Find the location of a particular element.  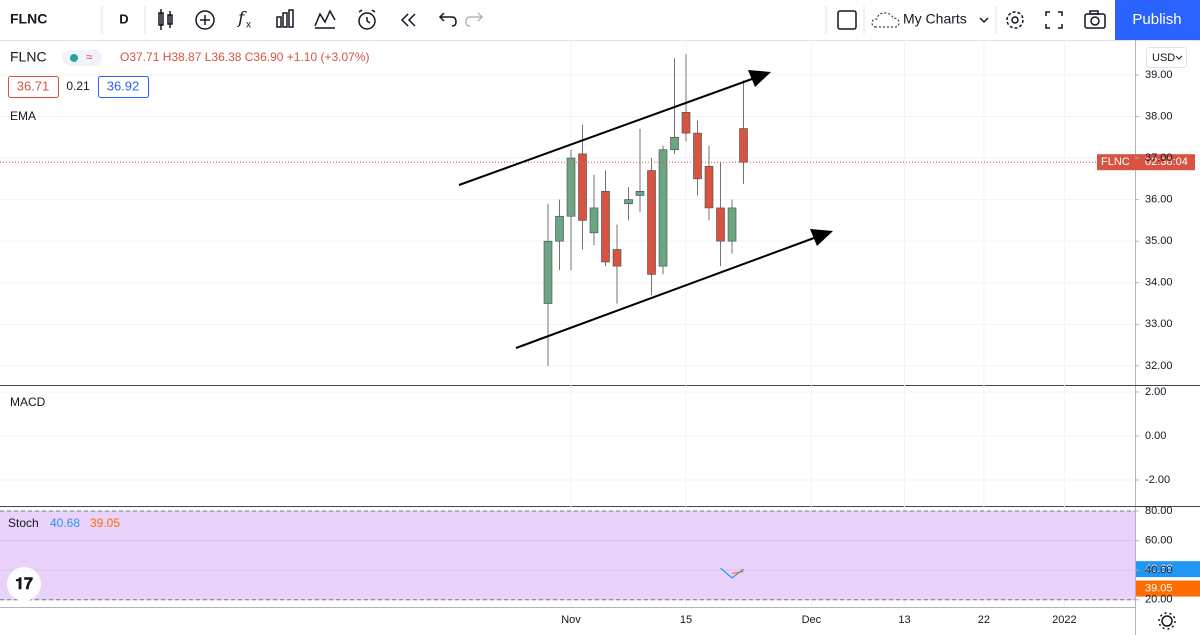

tradingview-logo: 𝟏𝟕 is located at coordinates (24, 584).